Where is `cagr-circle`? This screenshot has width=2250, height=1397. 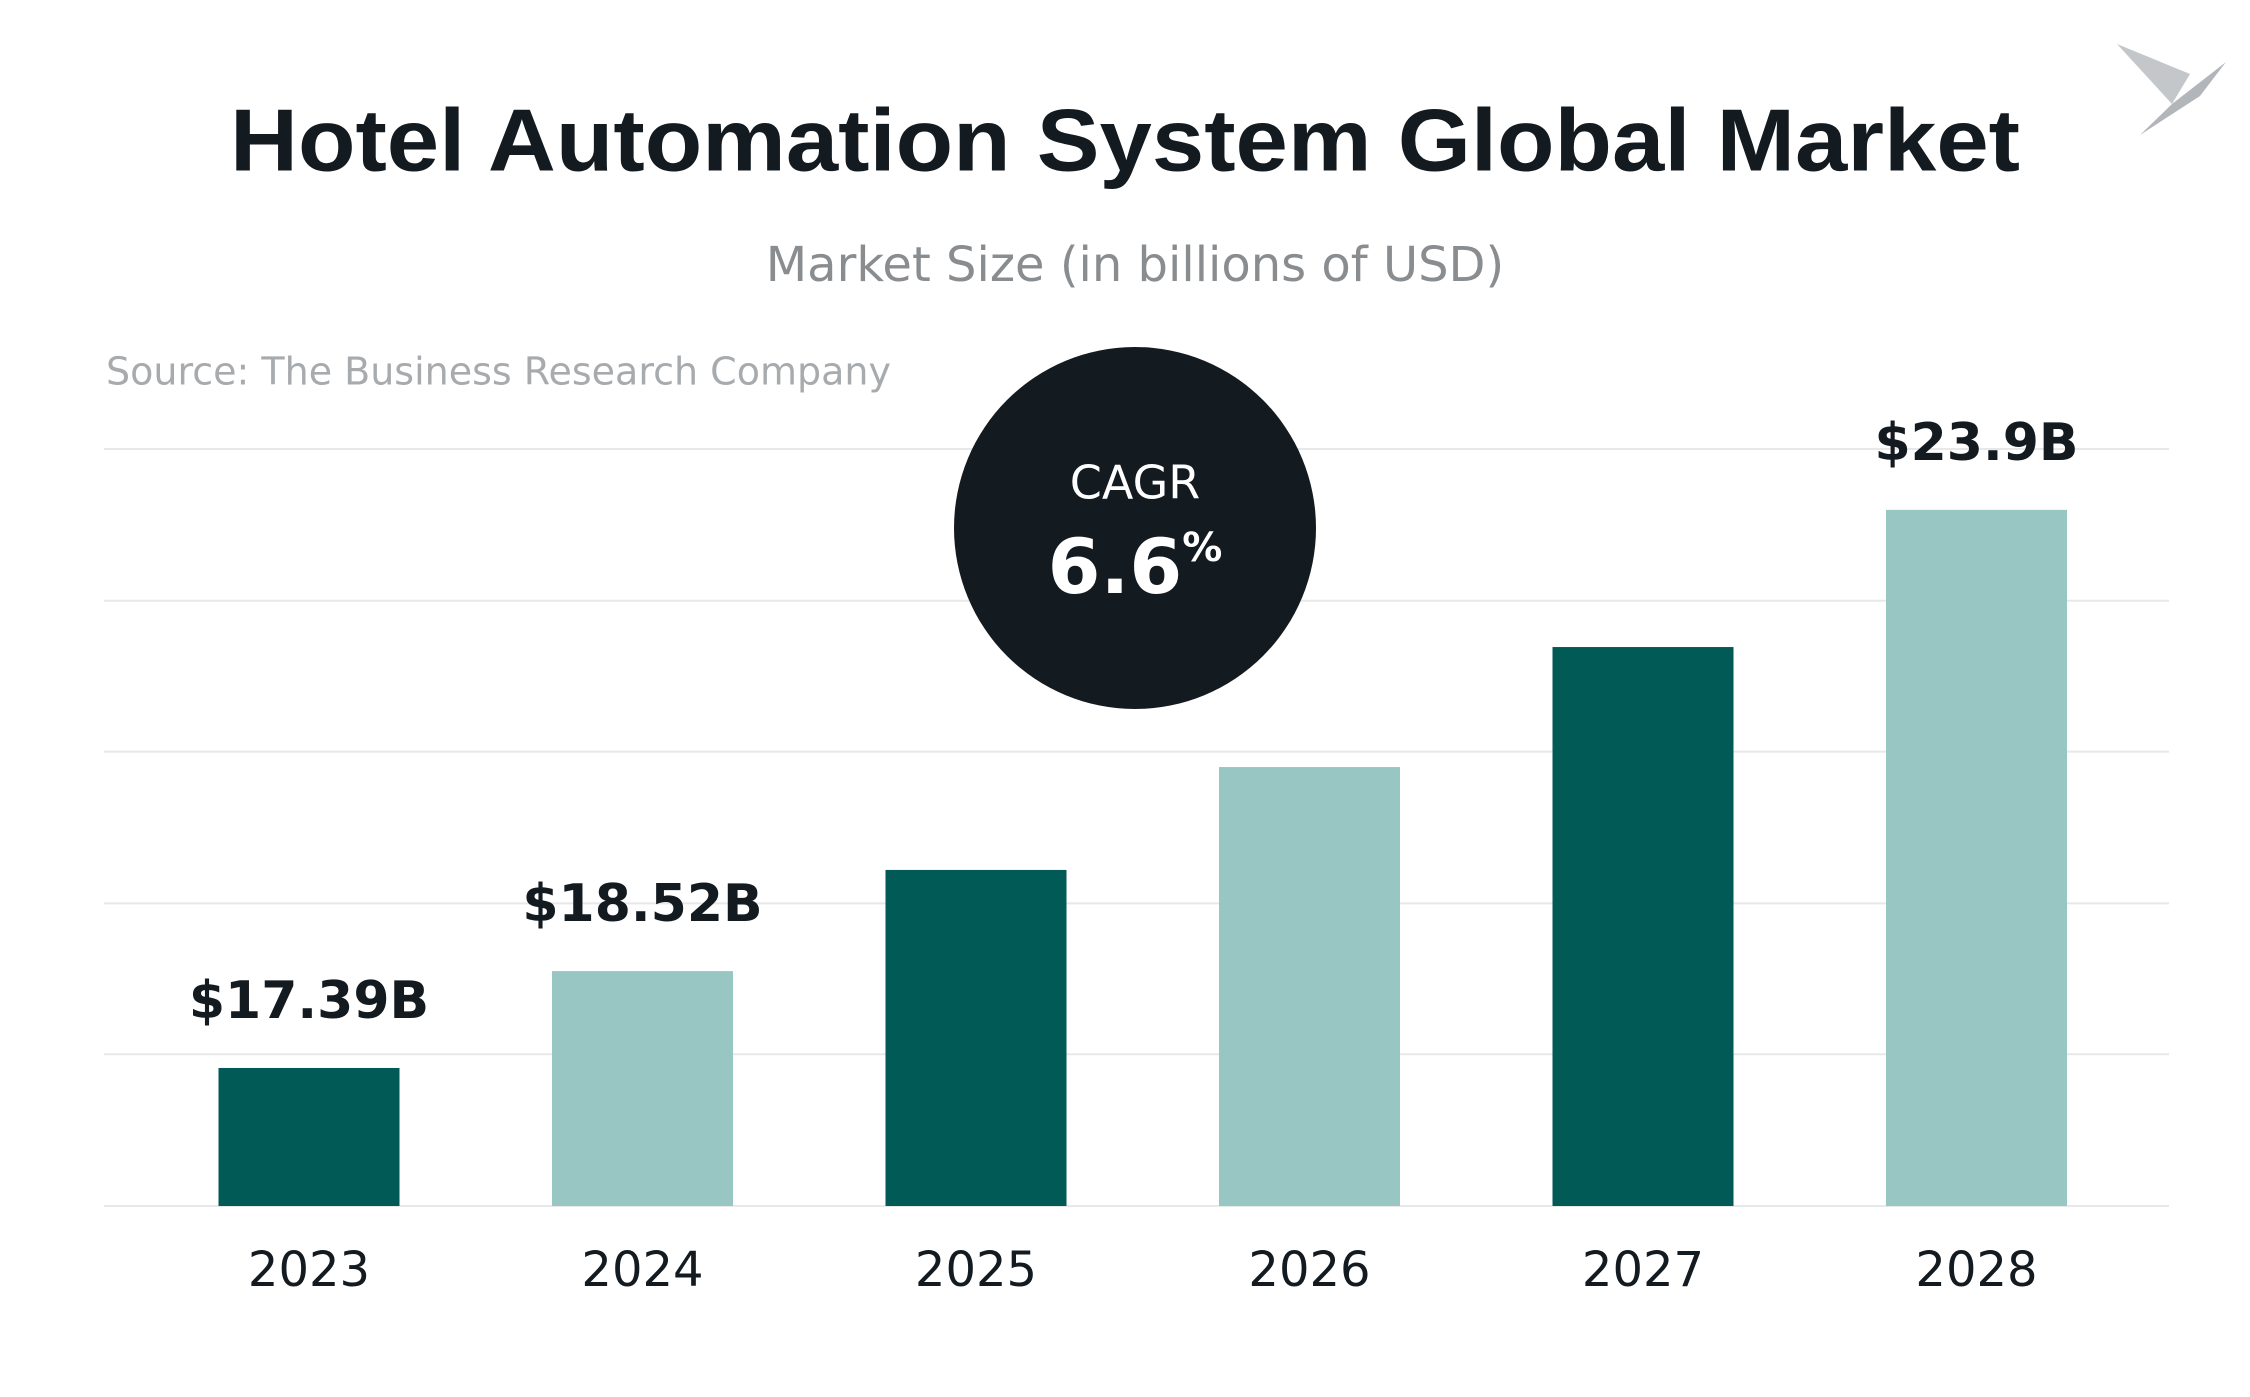 cagr-circle is located at coordinates (1135, 528).